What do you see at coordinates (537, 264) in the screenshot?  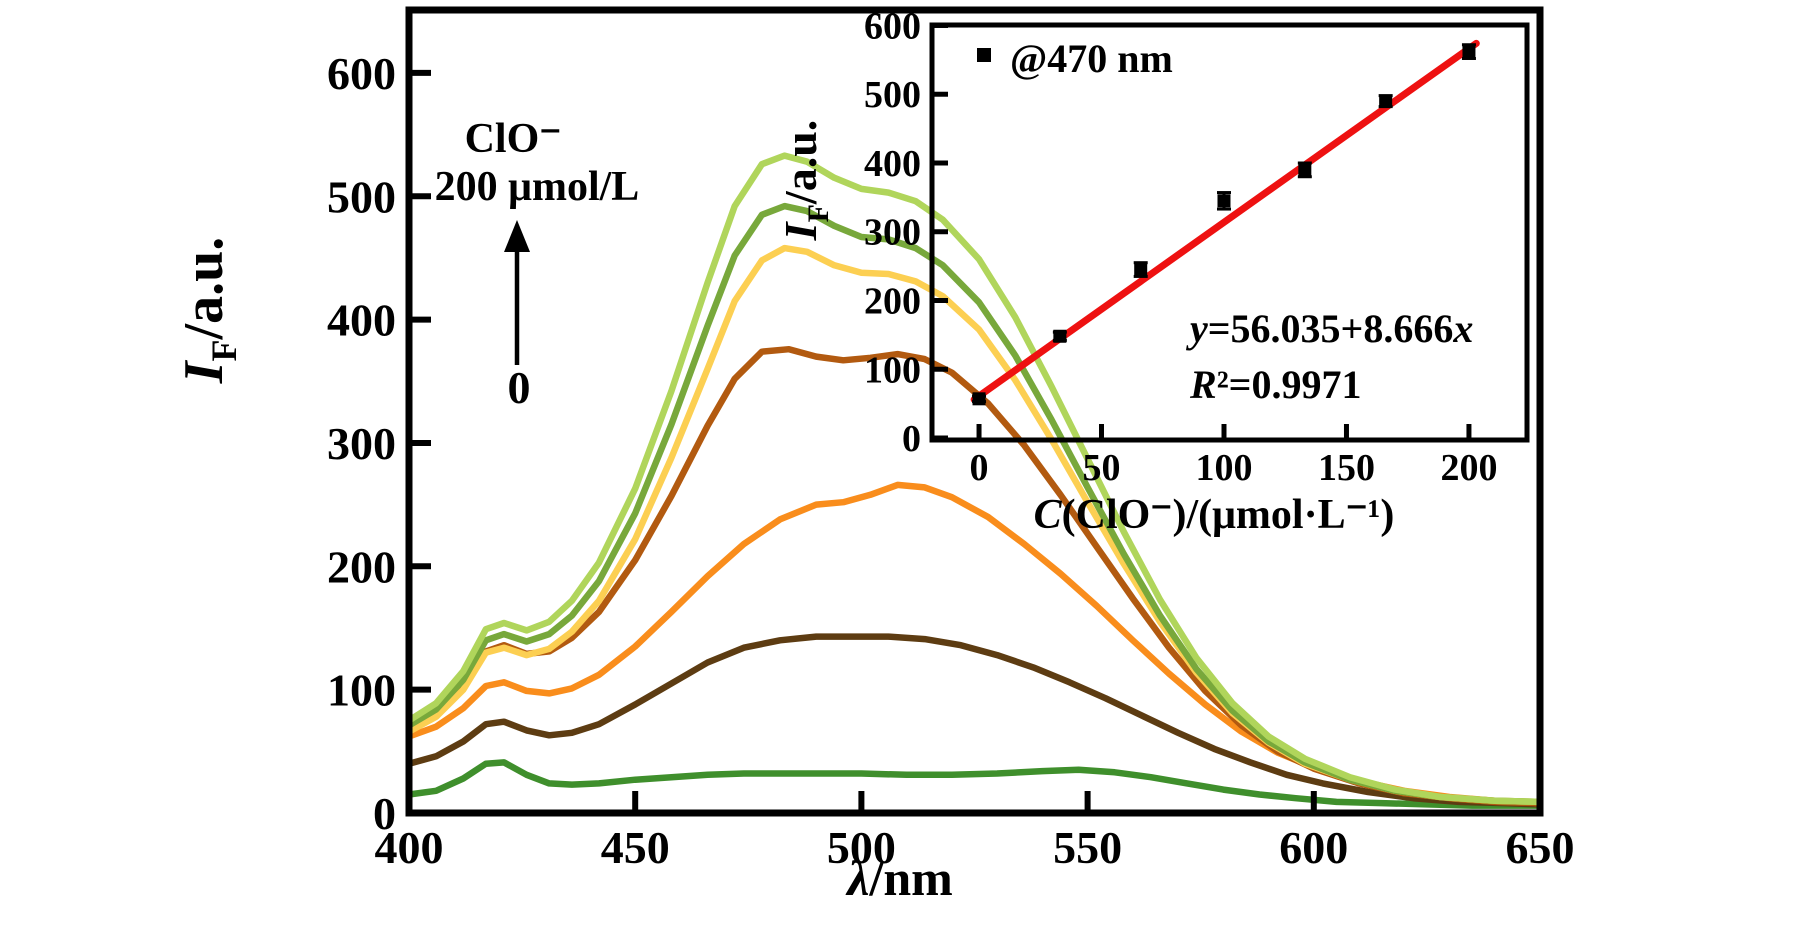 I see `concentration-annotation: ClO⁻ 200 μmol/L 0` at bounding box center [537, 264].